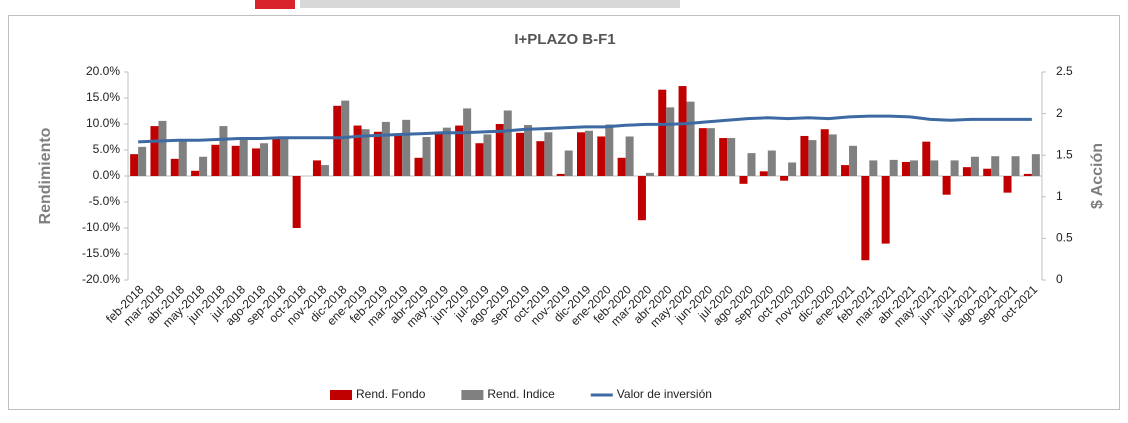 This screenshot has width=1128, height=423. Describe the element at coordinates (45, 175) in the screenshot. I see `y-axis-label: Rendimiento` at that location.